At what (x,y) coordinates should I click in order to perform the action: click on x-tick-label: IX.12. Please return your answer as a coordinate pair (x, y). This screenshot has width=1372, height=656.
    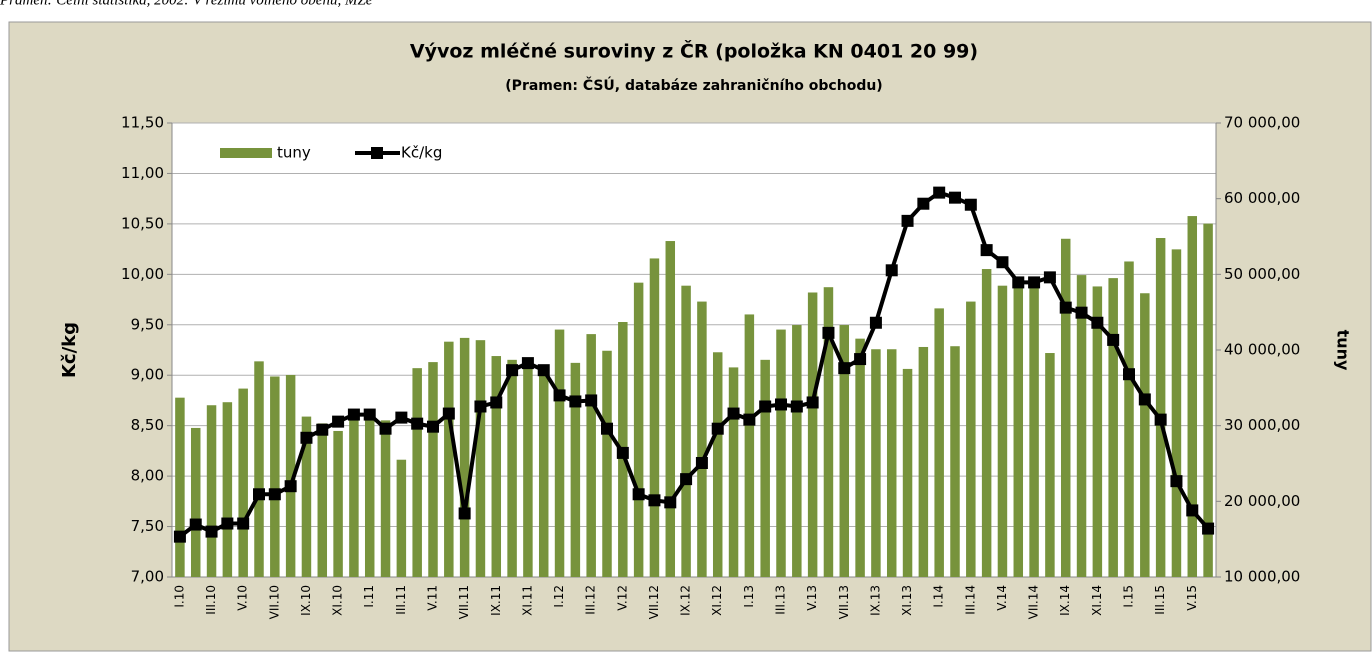
    Looking at the image, I should click on (686, 600).